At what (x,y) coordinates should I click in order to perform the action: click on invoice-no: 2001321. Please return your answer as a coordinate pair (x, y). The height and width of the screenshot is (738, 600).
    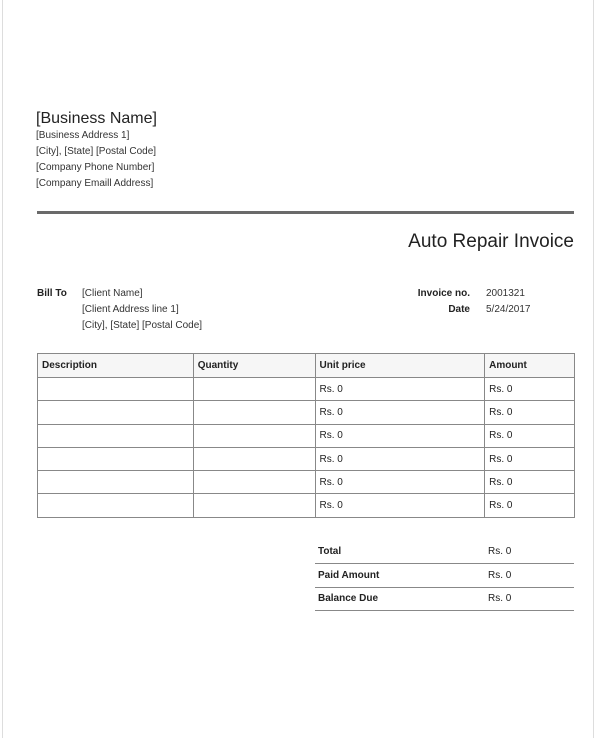
    Looking at the image, I should click on (505, 293).